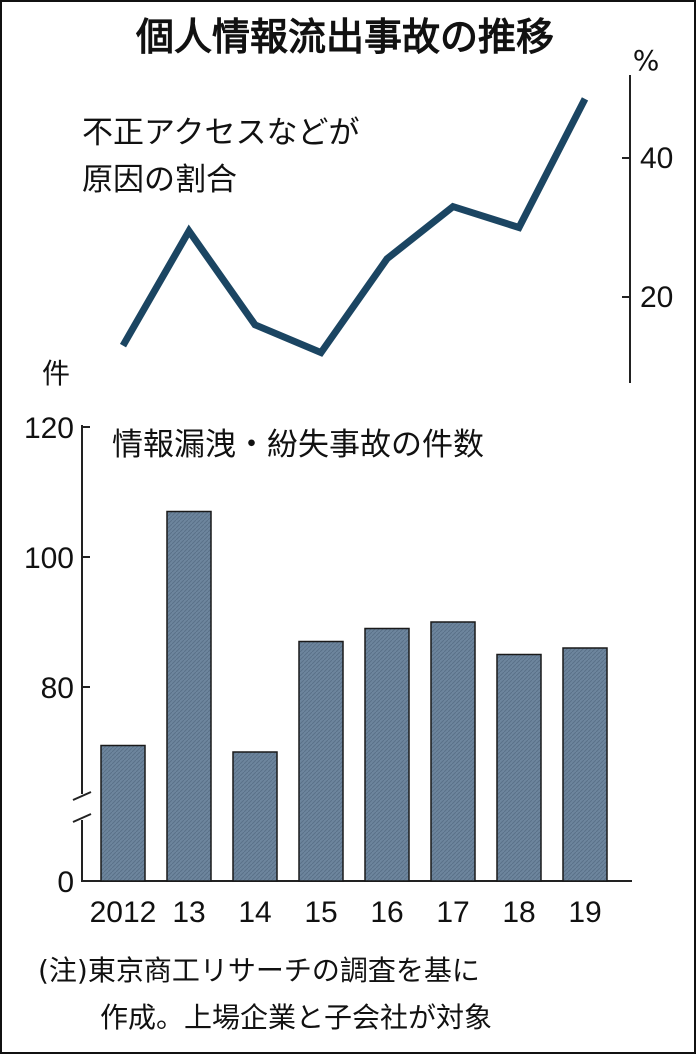  What do you see at coordinates (452, 912) in the screenshot?
I see `x-tick-label: 17` at bounding box center [452, 912].